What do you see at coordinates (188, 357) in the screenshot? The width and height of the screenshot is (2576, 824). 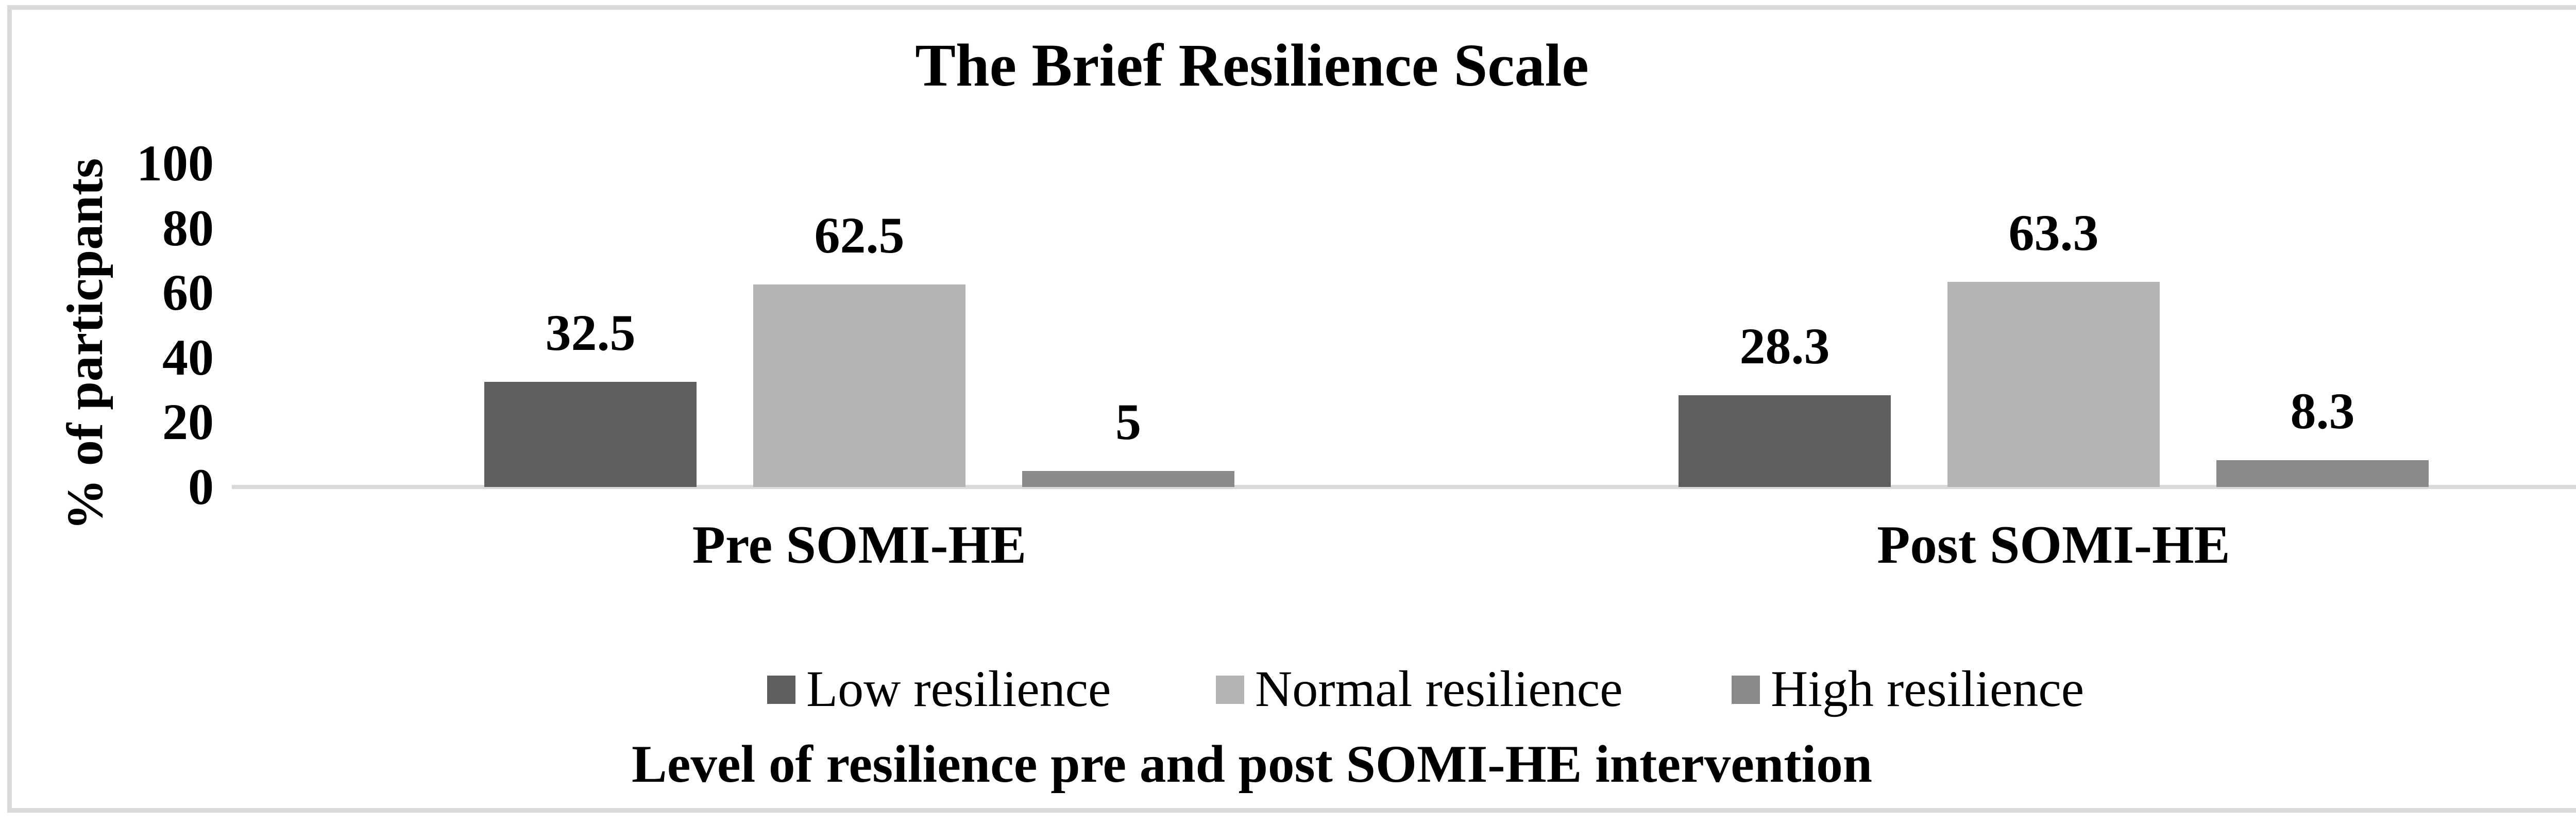 I see `y-tick-label-40: 40` at bounding box center [188, 357].